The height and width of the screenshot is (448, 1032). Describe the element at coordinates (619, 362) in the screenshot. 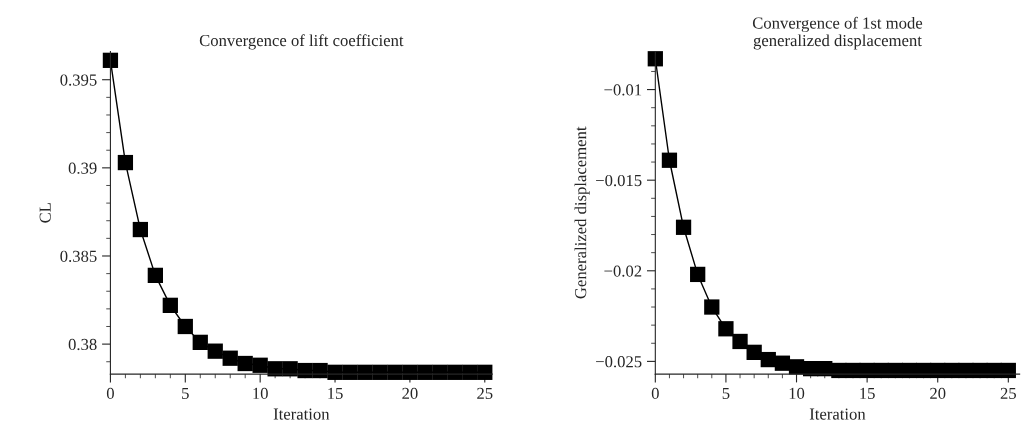

I see `y-tick-label: −0.025` at that location.